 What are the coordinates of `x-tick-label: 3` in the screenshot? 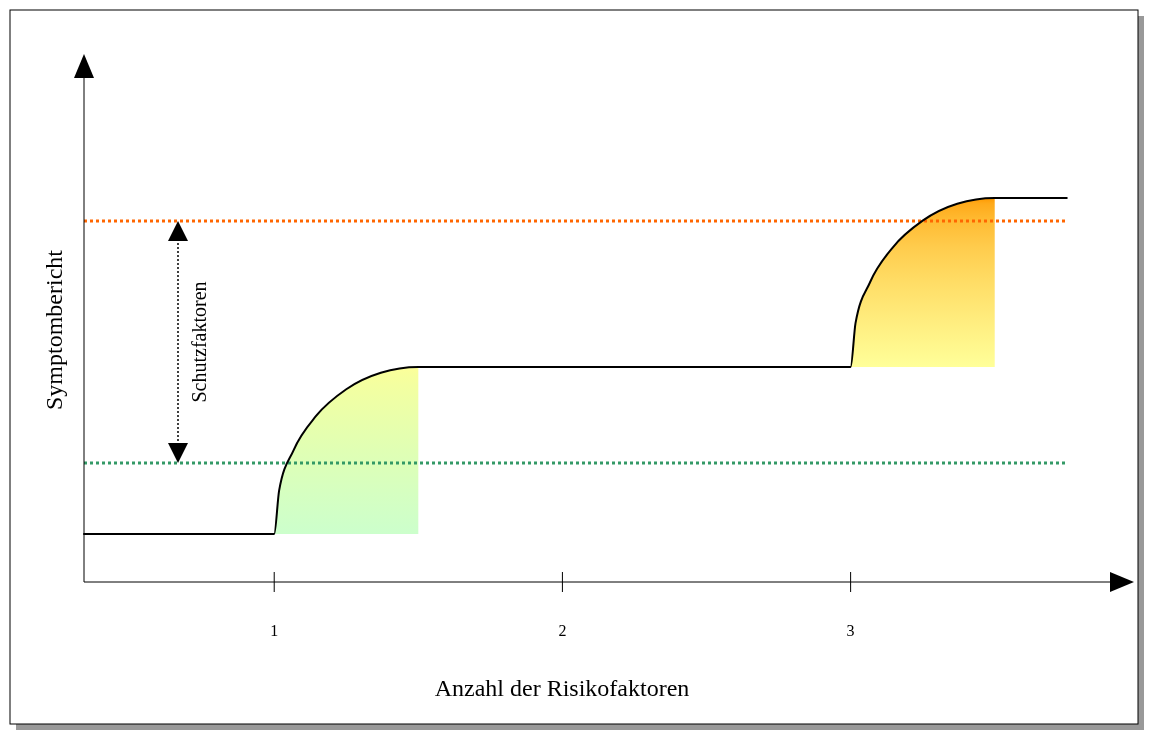 It's located at (850, 630).